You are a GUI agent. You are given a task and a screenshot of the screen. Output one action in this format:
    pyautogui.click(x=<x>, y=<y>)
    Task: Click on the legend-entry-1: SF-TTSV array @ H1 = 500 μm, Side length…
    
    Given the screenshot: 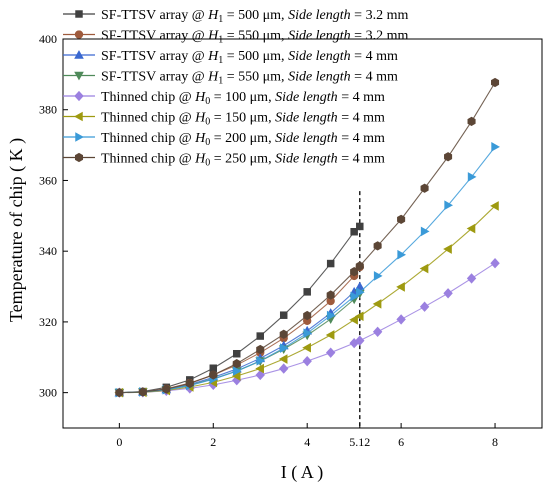 What is the action you would take?
    pyautogui.click(x=235, y=16)
    